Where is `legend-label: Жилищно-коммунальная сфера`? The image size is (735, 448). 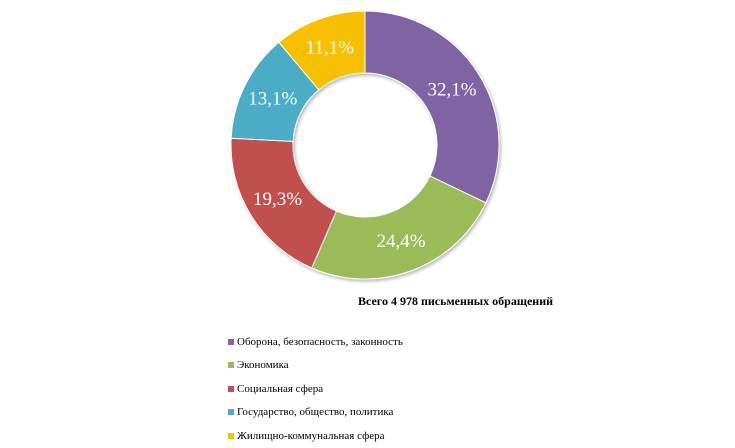
legend-label: Жилищно-коммунальная сфера is located at coordinates (311, 435).